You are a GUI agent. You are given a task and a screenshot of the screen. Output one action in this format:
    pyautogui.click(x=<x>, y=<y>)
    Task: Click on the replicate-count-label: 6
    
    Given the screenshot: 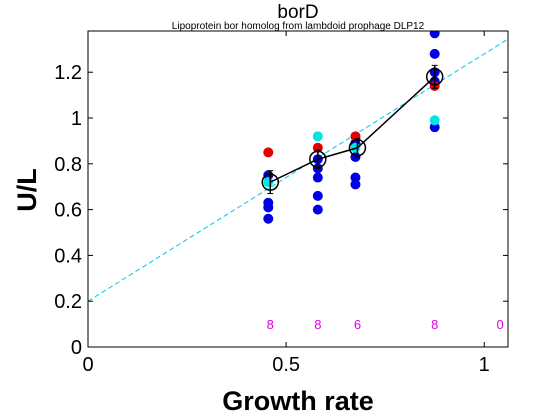 What is the action you would take?
    pyautogui.click(x=357, y=324)
    